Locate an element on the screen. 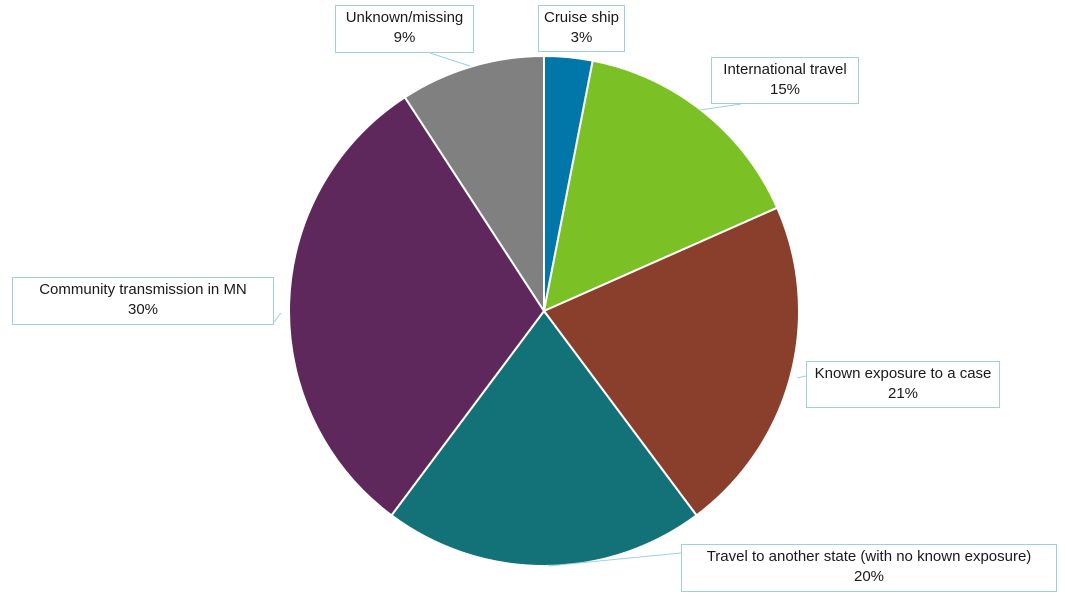  callout-community-transmission: Community transmission in MN 30% is located at coordinates (143, 301).